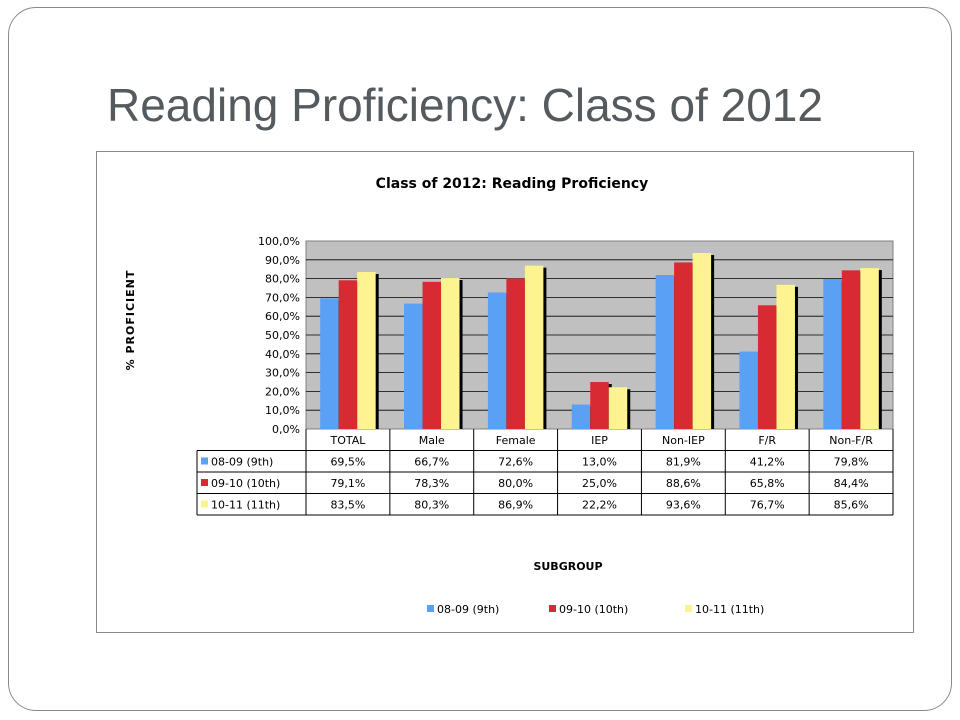 Image resolution: width=960 pixels, height=720 pixels. Describe the element at coordinates (347, 462) in the screenshot. I see `data-label: 69,5%` at that location.